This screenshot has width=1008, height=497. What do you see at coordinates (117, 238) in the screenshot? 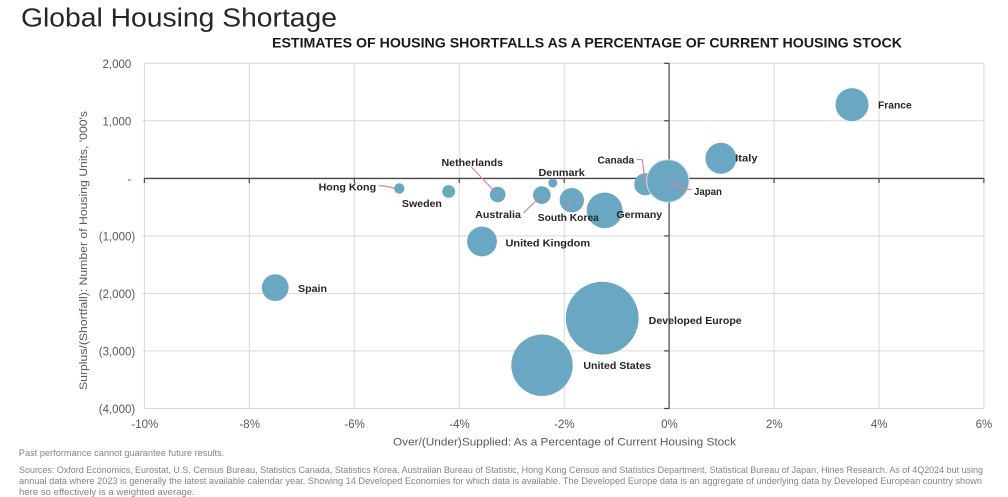
I see `svg-text: (1,000)` at bounding box center [117, 238].